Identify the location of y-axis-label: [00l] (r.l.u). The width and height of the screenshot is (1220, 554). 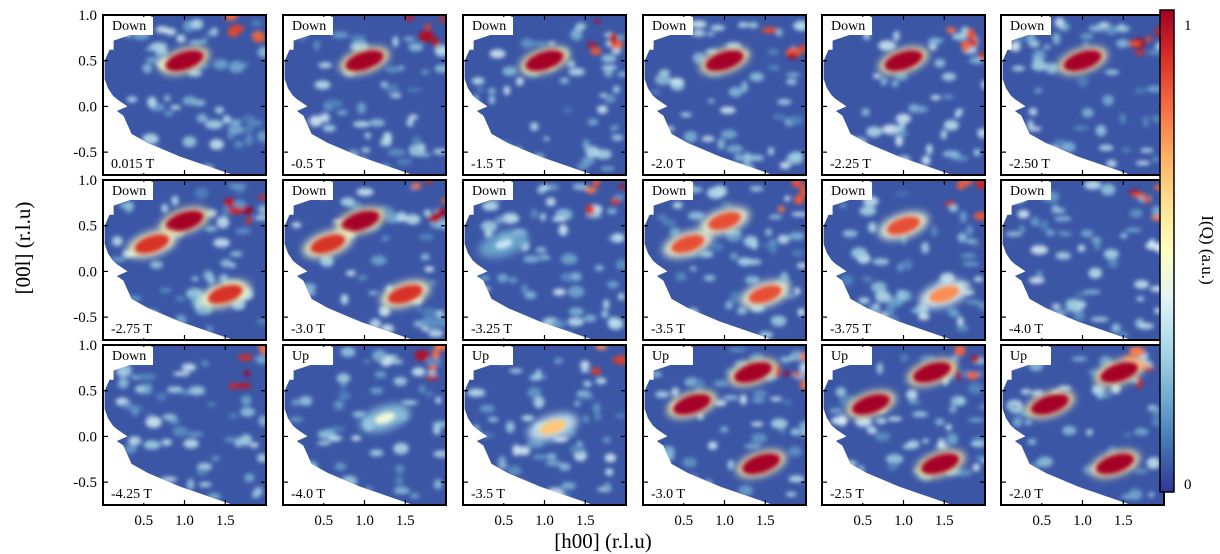
(23, 248).